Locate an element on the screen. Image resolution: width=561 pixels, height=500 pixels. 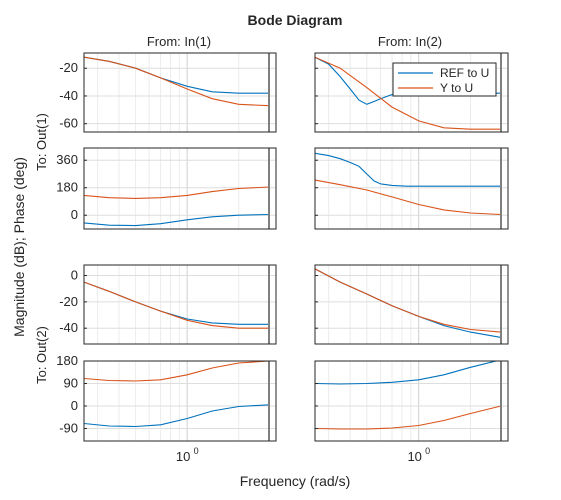
panel-r1-c1: -20 -40 -60 is located at coordinates (168, 92).